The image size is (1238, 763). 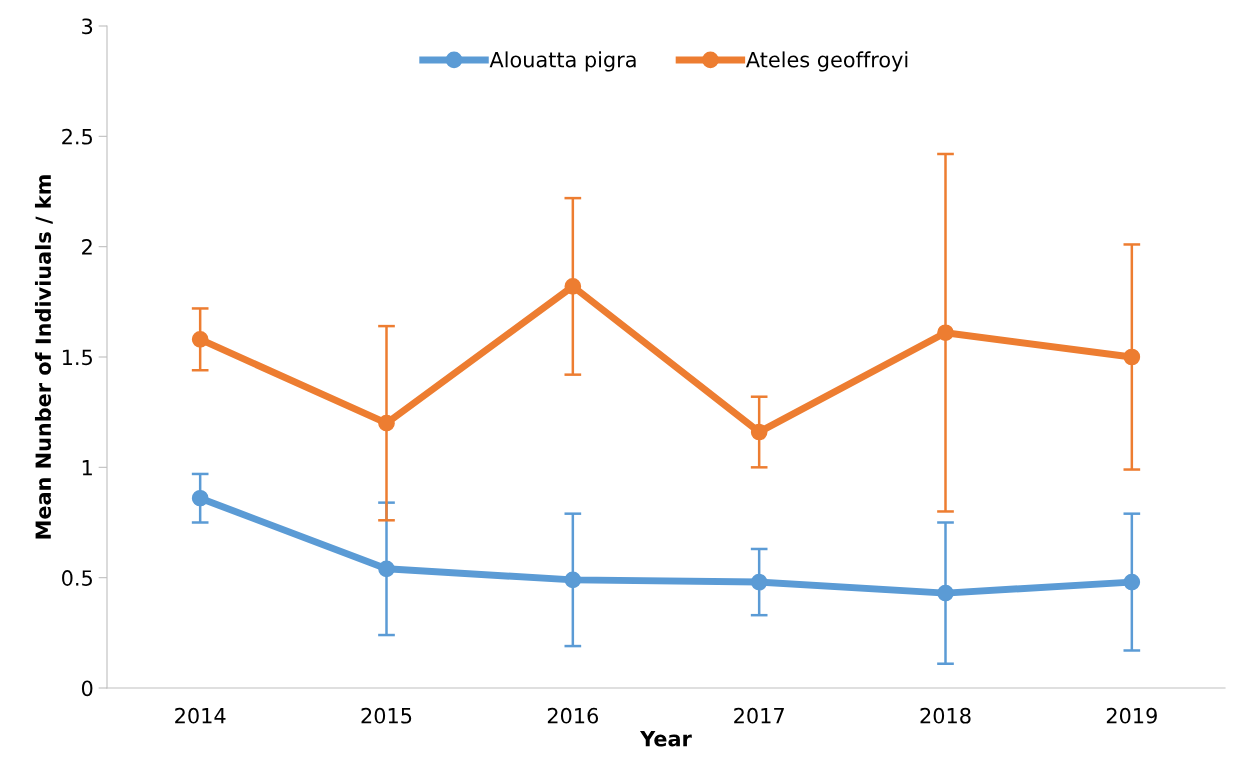 I want to click on x-tick-label: 2016, so click(x=573, y=715).